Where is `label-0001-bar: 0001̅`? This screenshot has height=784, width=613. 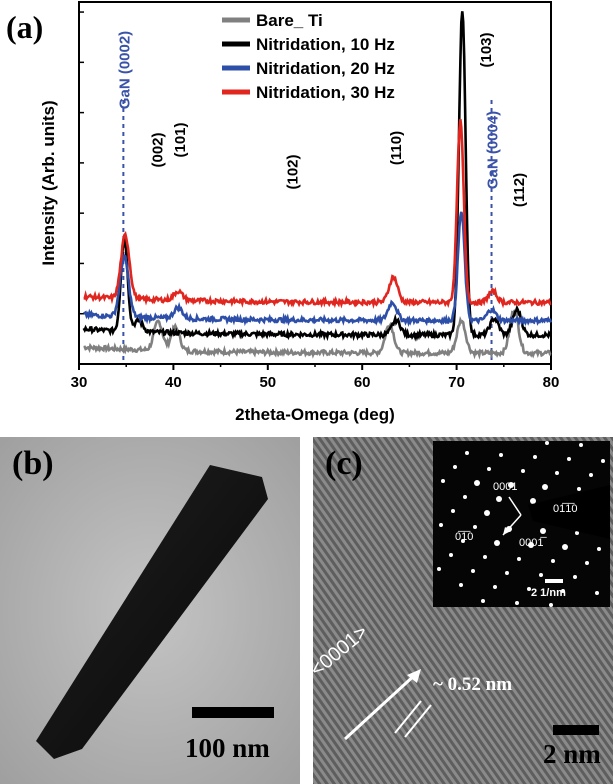
label-0001-bar: 0001̅ is located at coordinates (531, 543).